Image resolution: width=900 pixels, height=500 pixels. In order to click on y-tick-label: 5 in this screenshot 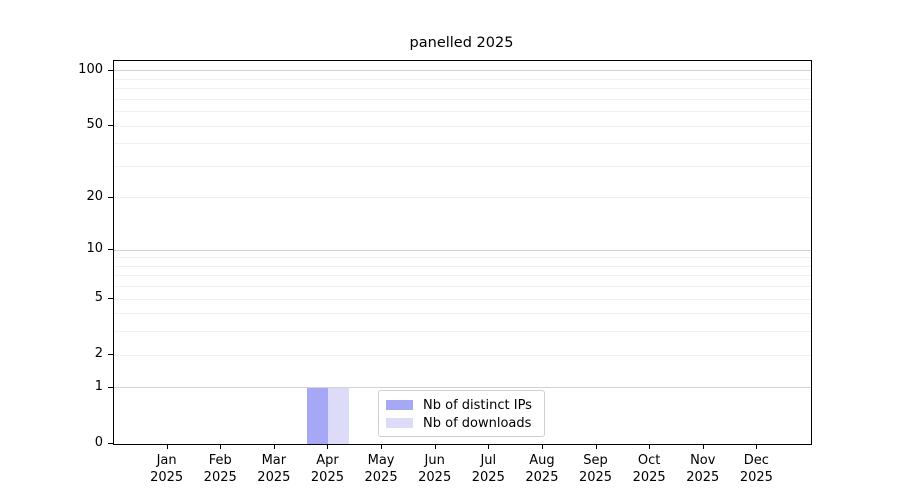, I will do `click(98, 298)`.